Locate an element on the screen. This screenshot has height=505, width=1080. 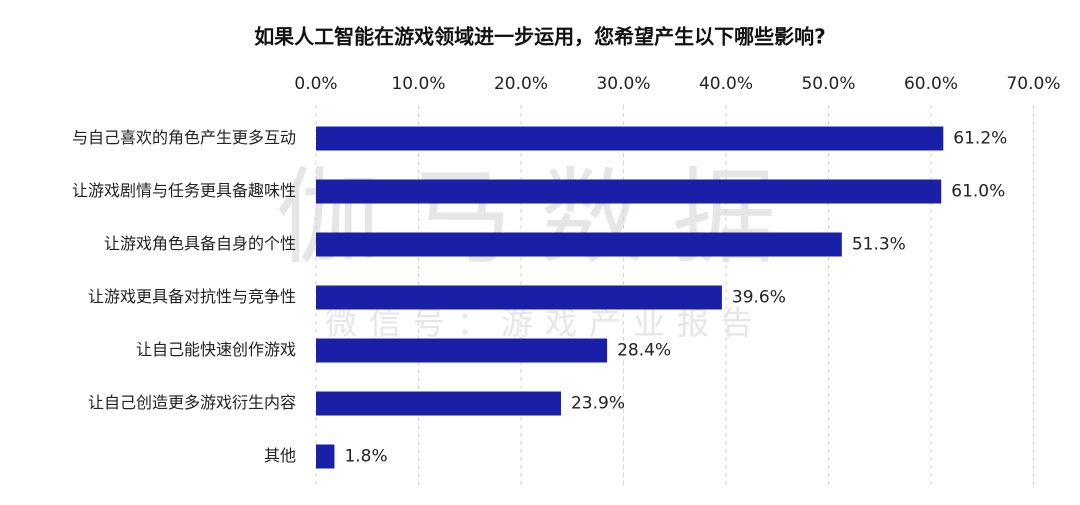
x-tick-label: 70.0% is located at coordinates (1033, 84).